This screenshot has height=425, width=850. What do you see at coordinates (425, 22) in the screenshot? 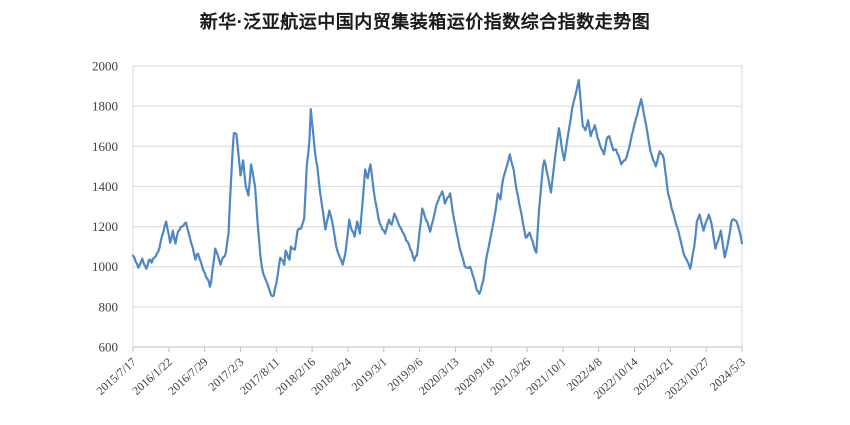
I see `chart-title: 新华·泛亚航运中国内贸集装箱运价指数综合指数走势图` at bounding box center [425, 22].